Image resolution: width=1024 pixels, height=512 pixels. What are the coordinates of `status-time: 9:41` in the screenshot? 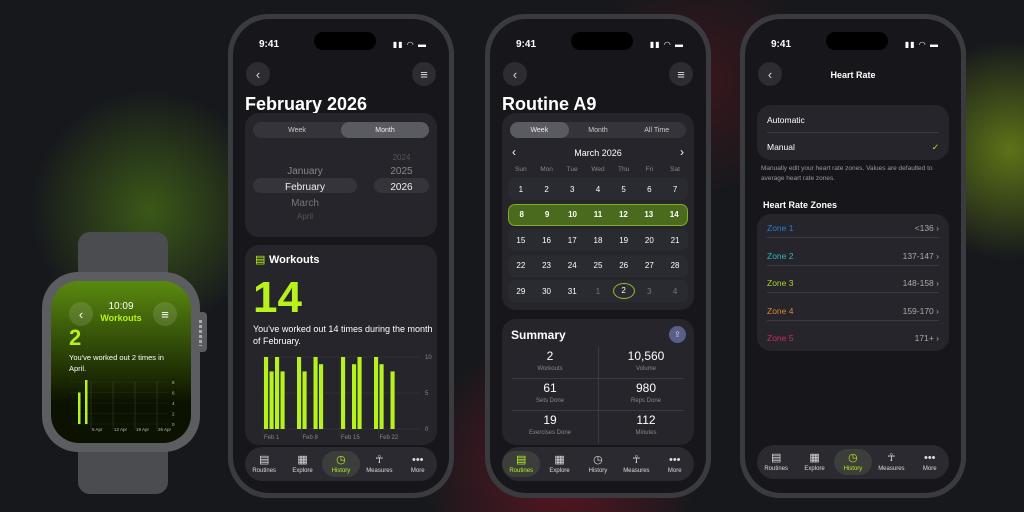 It's located at (526, 44).